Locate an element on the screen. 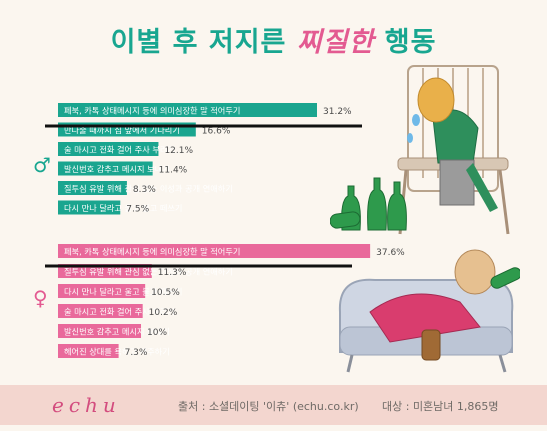  female-bar-value-1: 37.6% is located at coordinates (390, 253).